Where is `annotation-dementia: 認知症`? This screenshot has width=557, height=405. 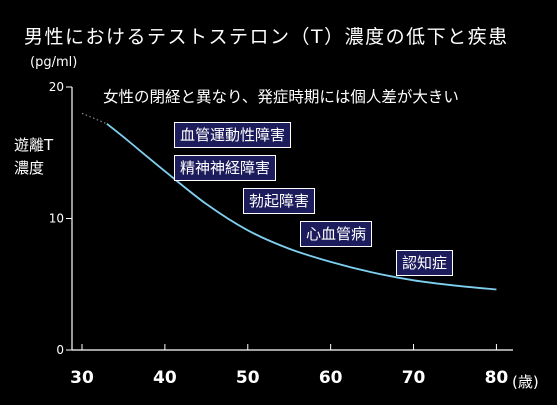
annotation-dementia: 認知症 is located at coordinates (425, 263).